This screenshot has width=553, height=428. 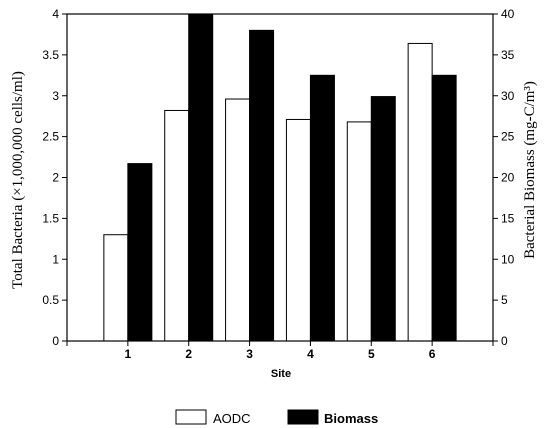 I want to click on right-y-tick-label: 35, so click(x=508, y=55).